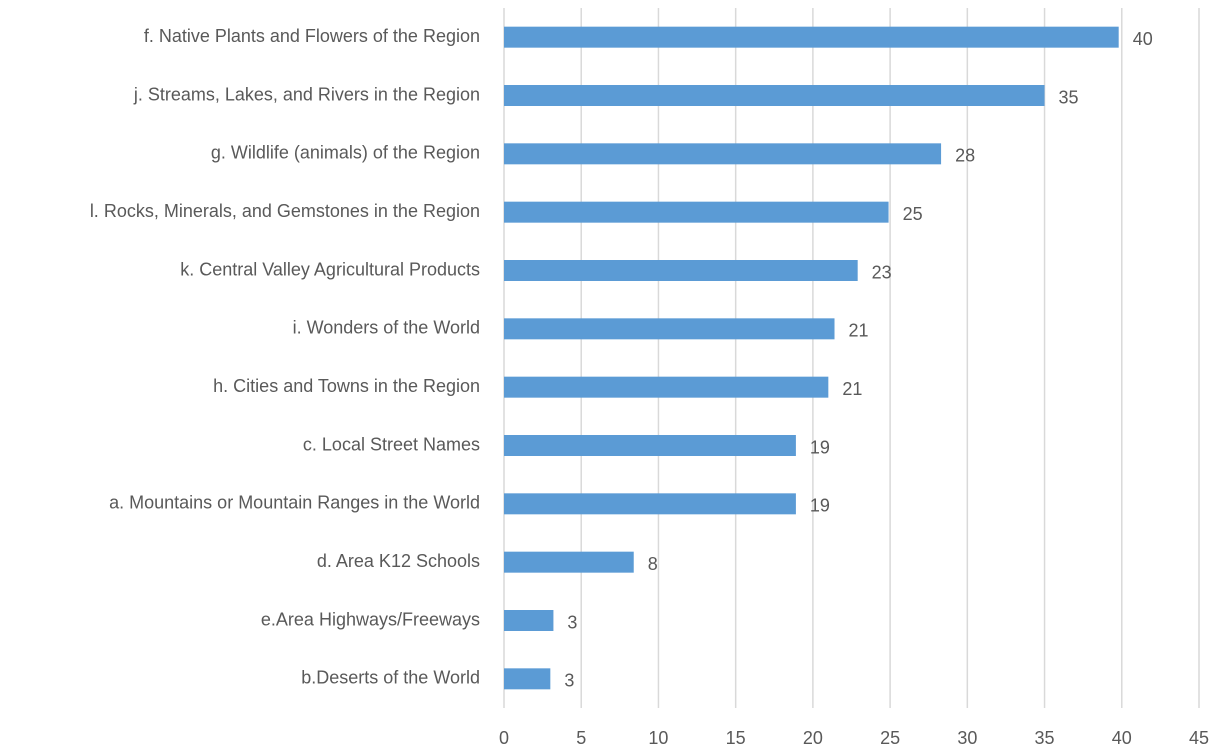 The height and width of the screenshot is (754, 1225). I want to click on y-tick-label: i. Wonders of the World, so click(386, 328).